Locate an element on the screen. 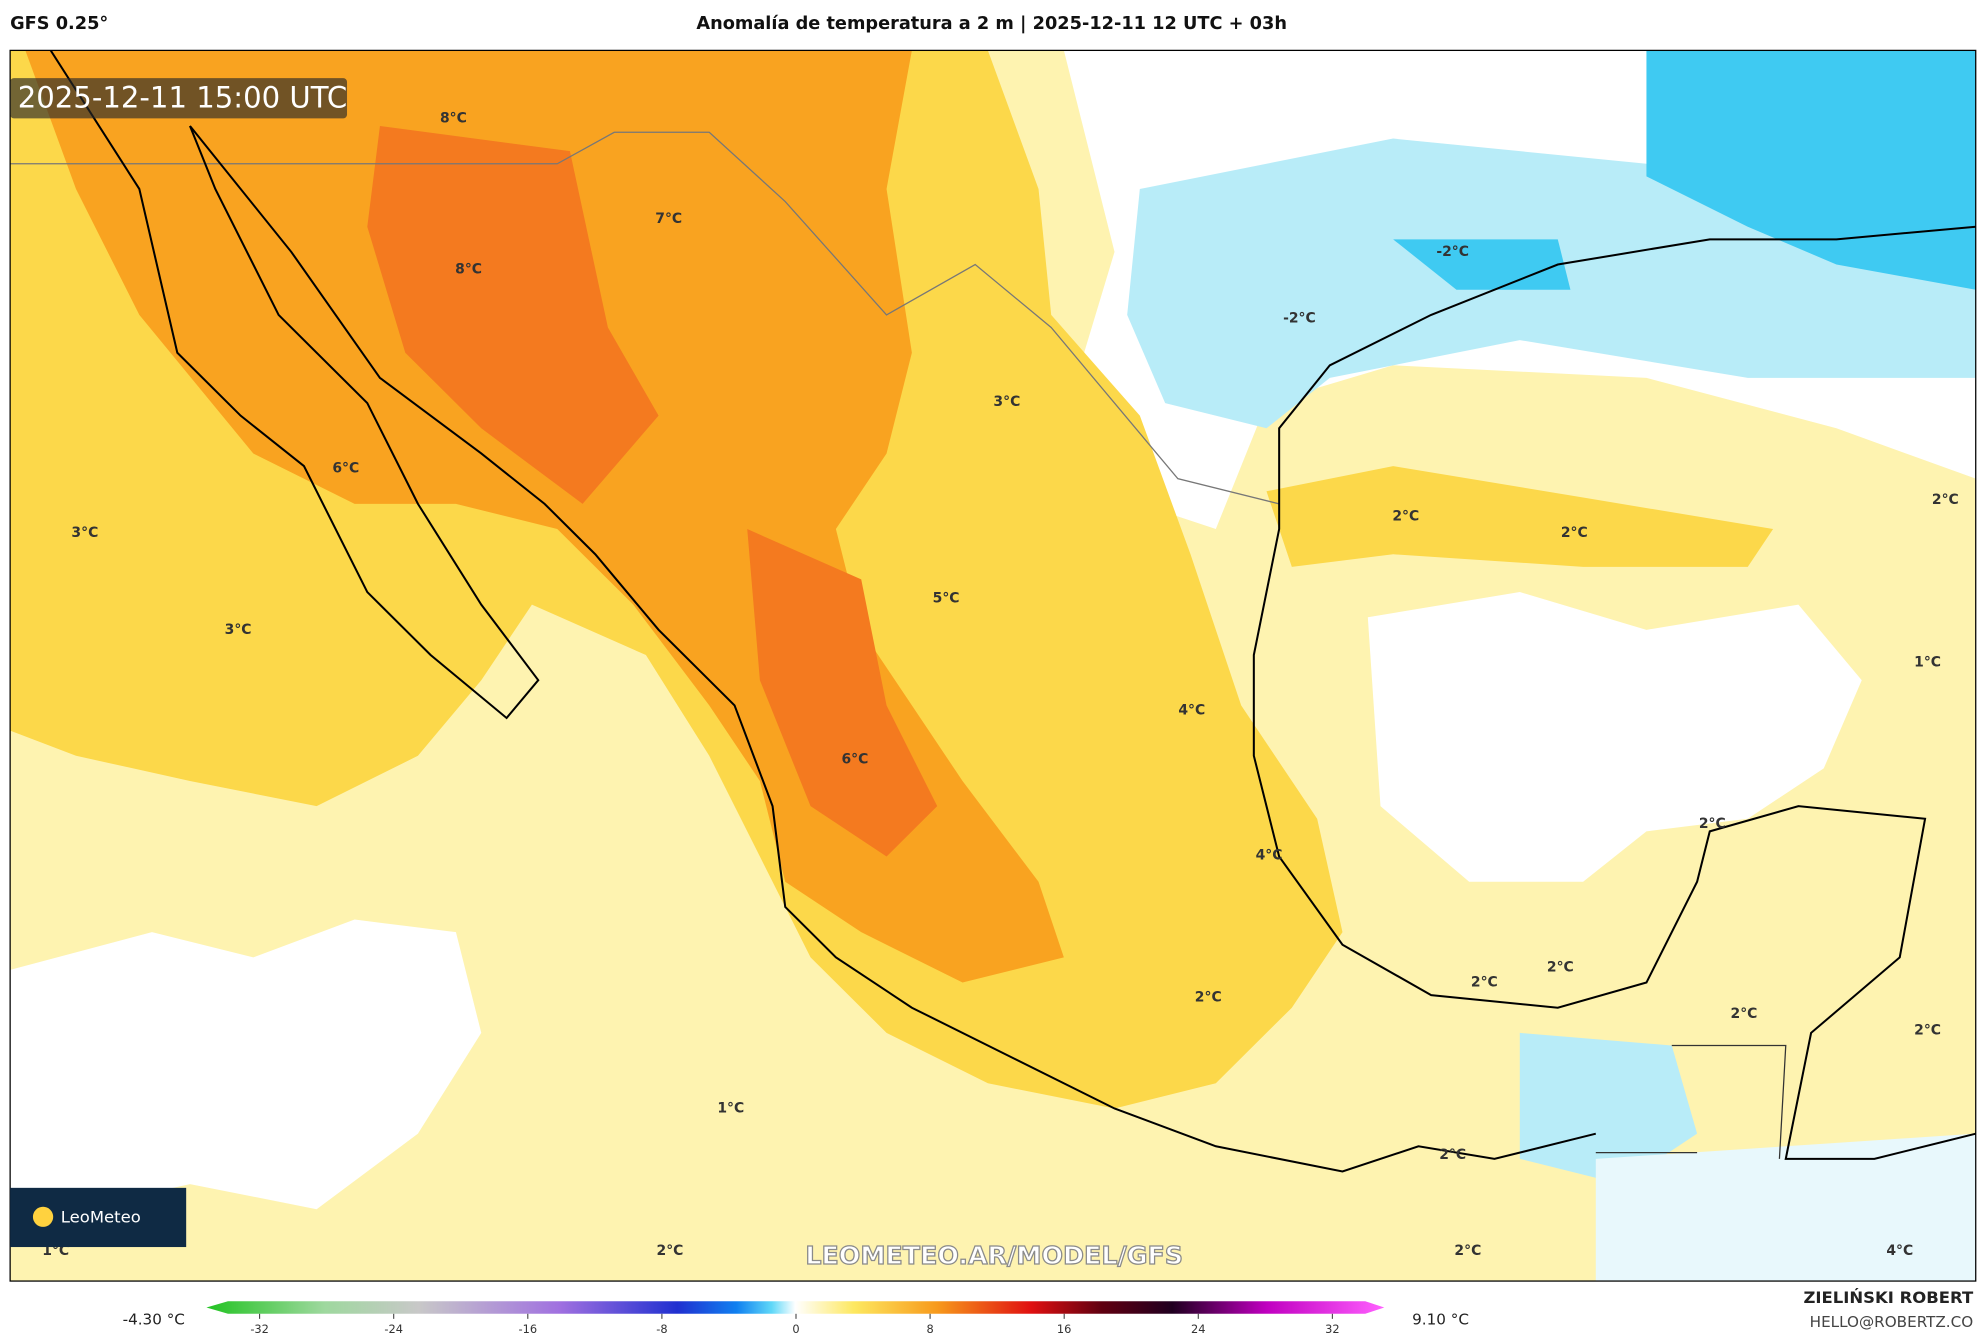 Image resolution: width=1977 pixels, height=1339 pixels. colorbar-tick-label: 32 is located at coordinates (1332, 1329).